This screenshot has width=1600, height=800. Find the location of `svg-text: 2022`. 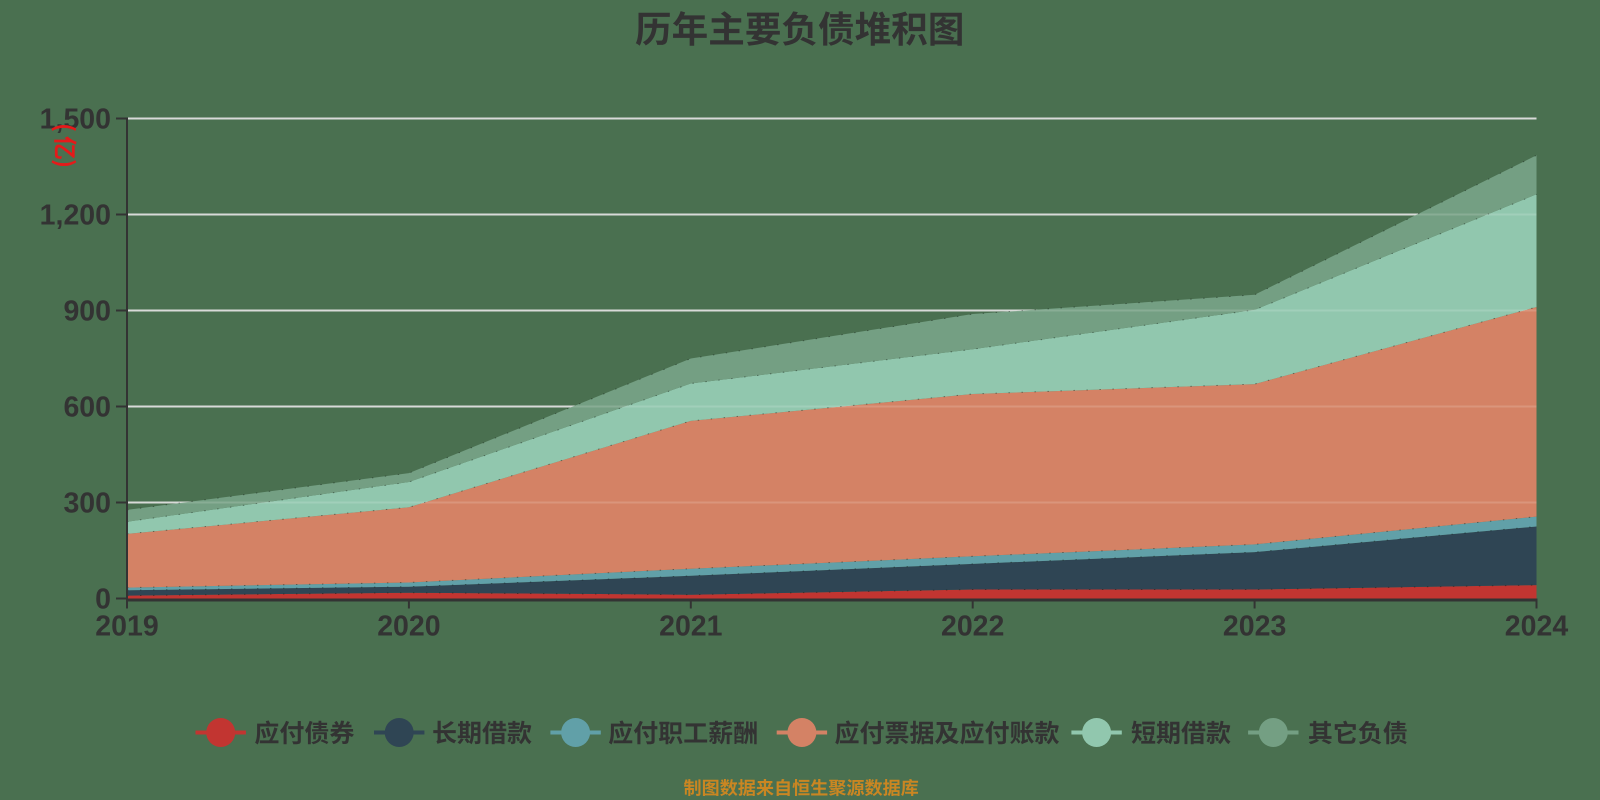

svg-text: 2022 is located at coordinates (972, 627).